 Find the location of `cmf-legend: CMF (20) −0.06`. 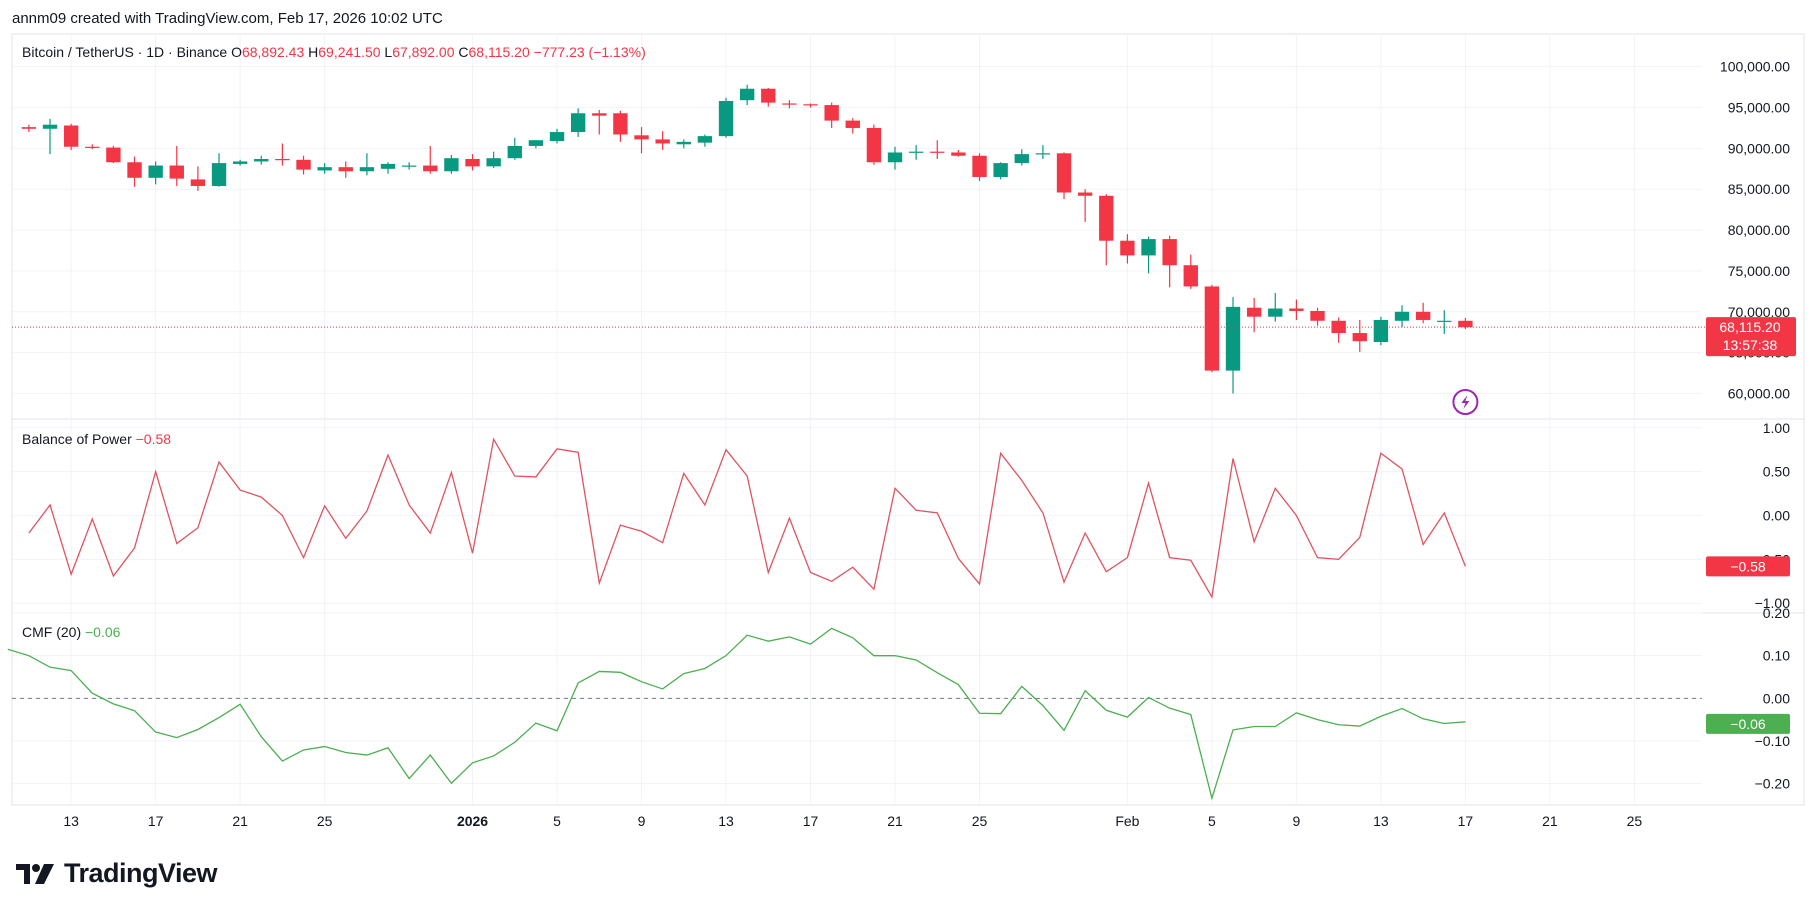

cmf-legend: CMF (20) −0.06 is located at coordinates (71, 632).